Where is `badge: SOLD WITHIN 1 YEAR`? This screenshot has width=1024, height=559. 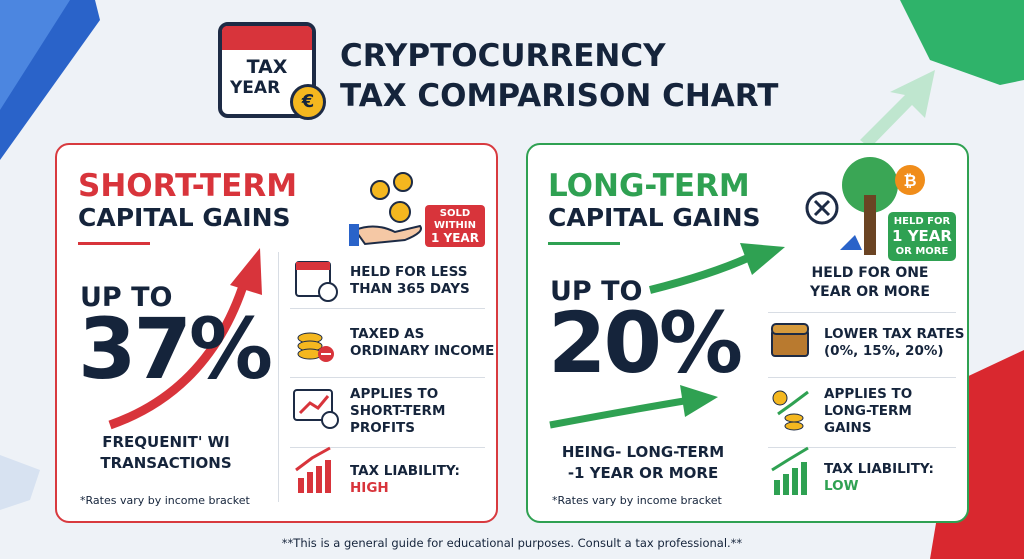 badge: SOLD WITHIN 1 YEAR is located at coordinates (455, 226).